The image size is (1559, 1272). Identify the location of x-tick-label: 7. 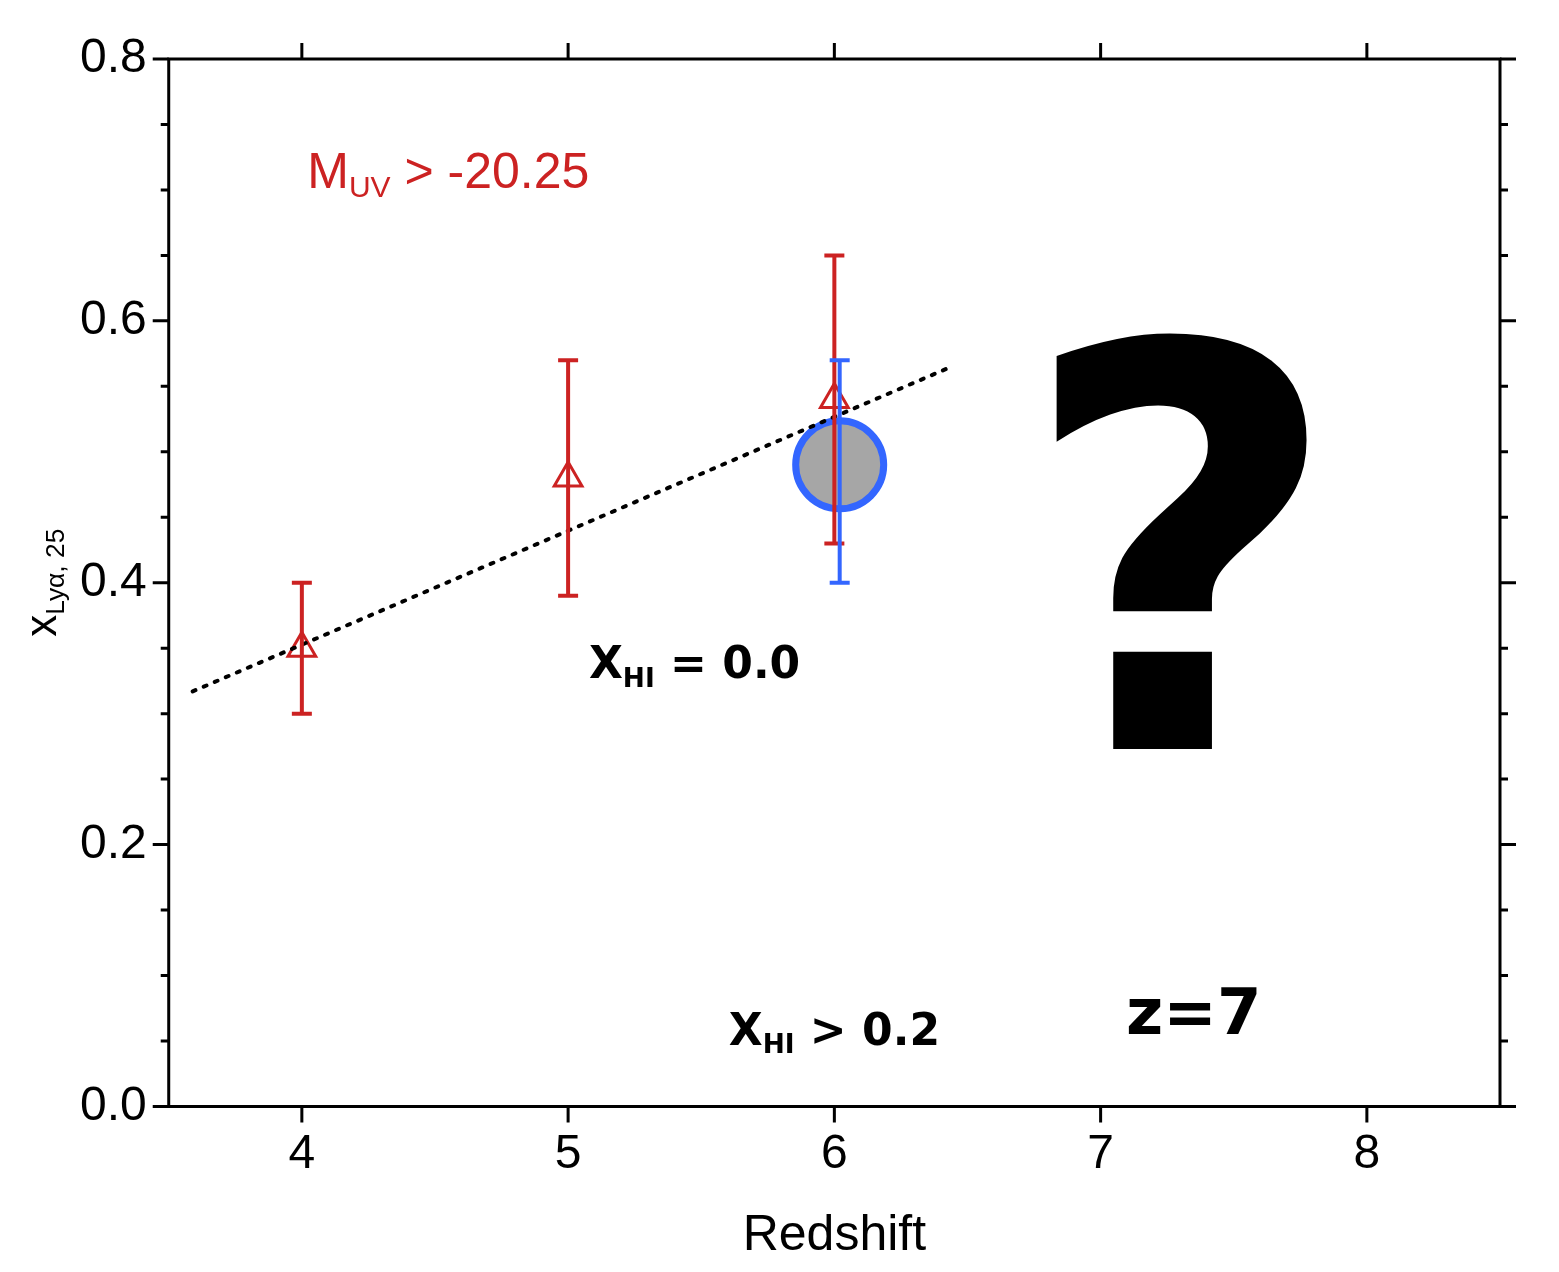
(1100, 1152).